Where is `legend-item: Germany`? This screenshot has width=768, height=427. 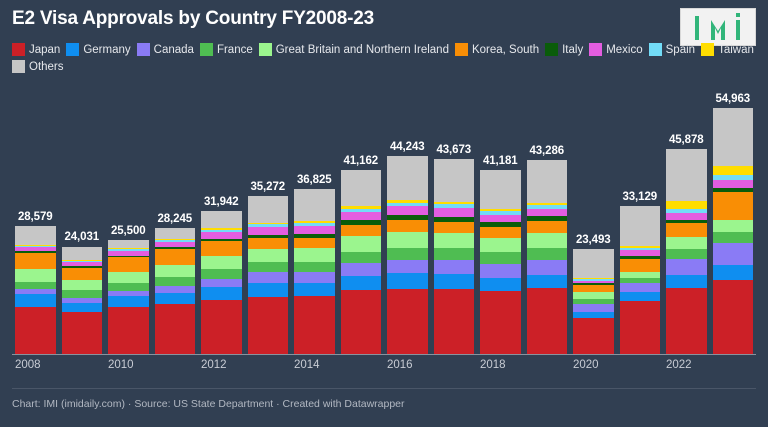 legend-item: Germany is located at coordinates (98, 49).